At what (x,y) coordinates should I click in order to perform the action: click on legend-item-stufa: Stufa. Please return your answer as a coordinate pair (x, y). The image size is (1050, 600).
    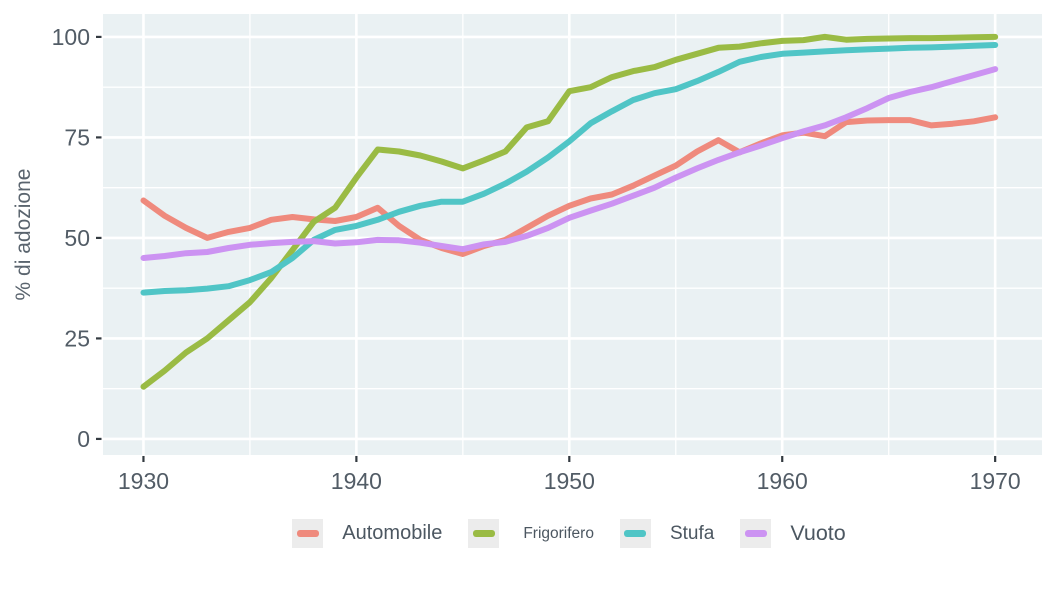
    Looking at the image, I should click on (667, 533).